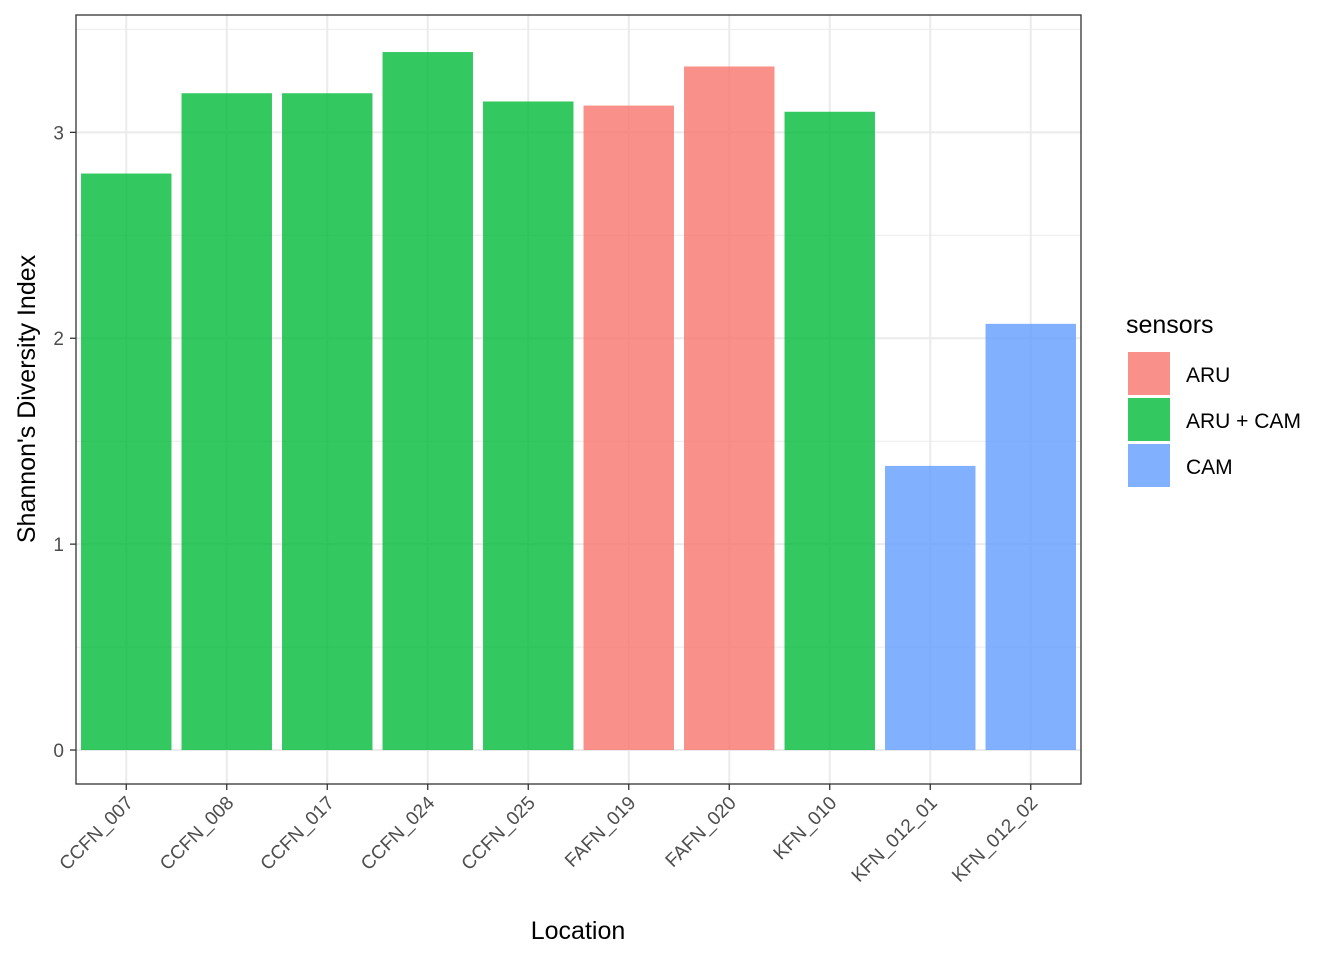  I want to click on legend-key-aru, so click(1149, 373).